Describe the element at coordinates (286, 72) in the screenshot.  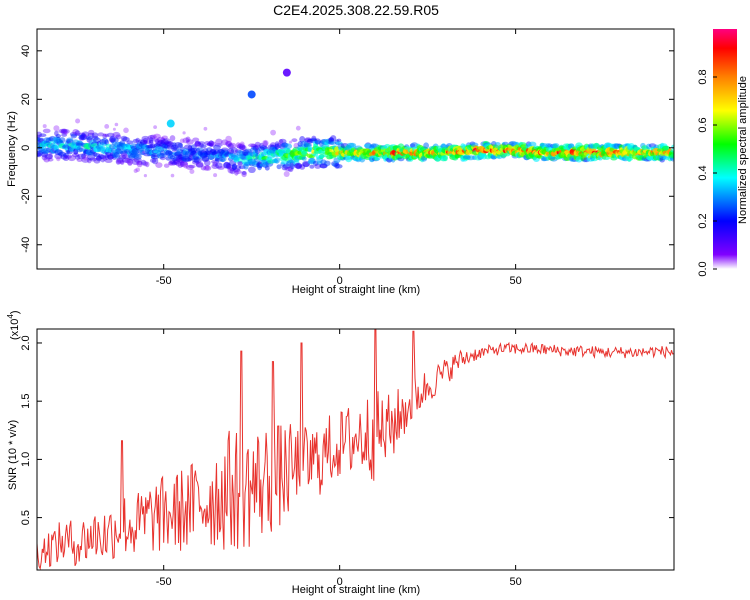
I see `heatmap-spot` at that location.